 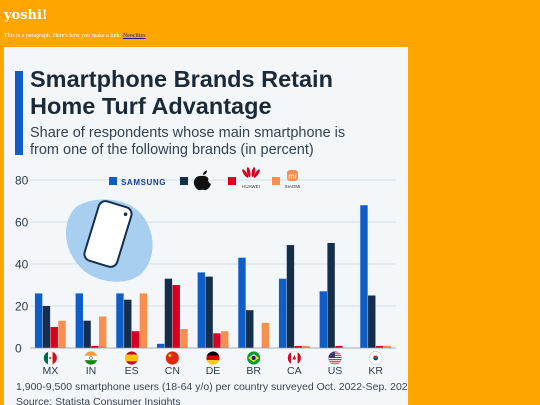 I want to click on site-title: yoshi!, so click(x=26, y=15).